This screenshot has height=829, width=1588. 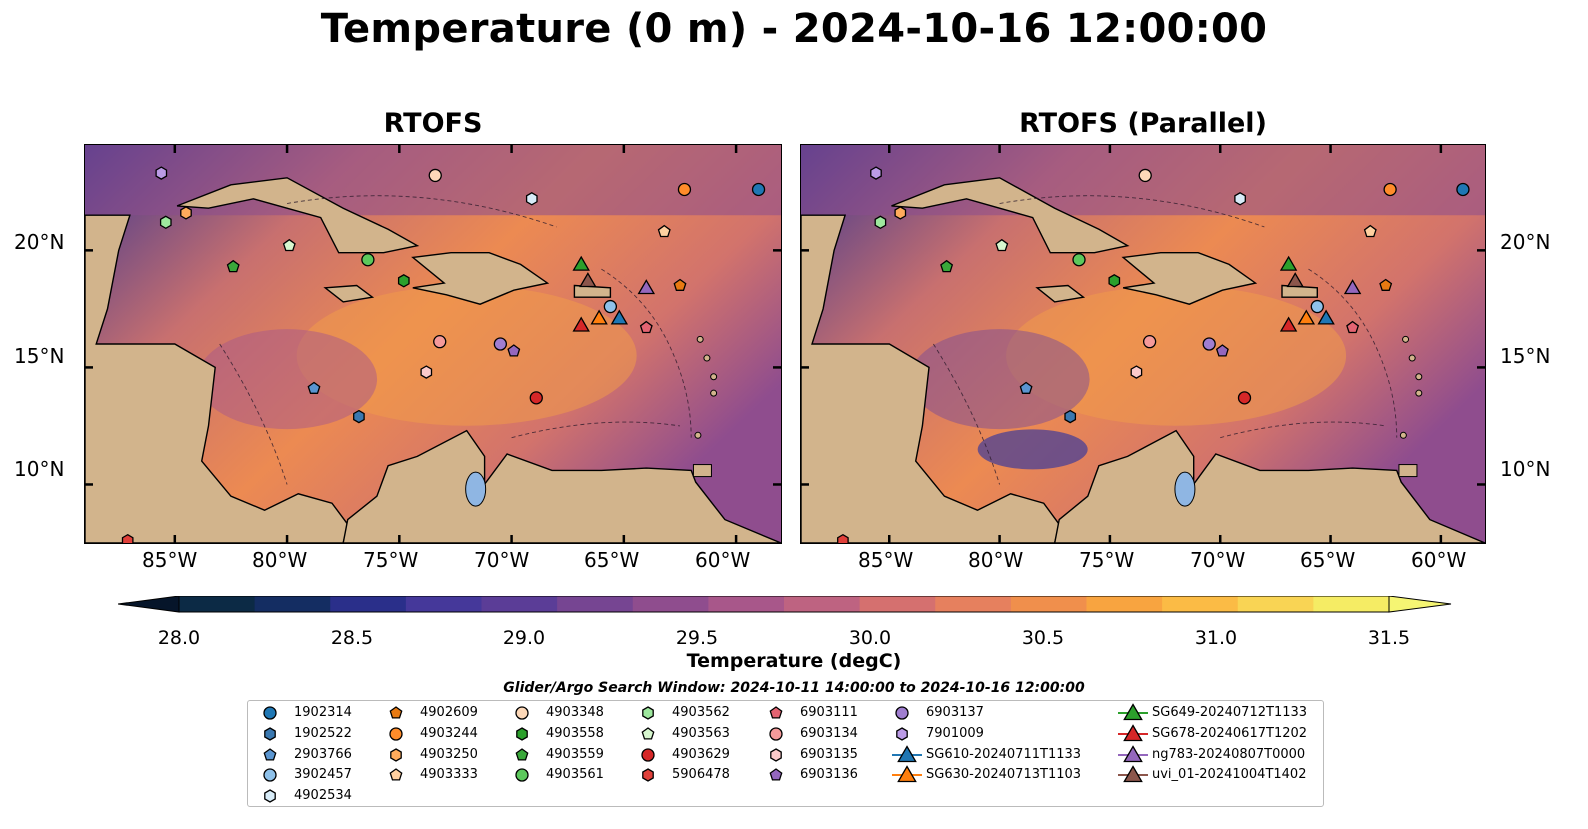 What do you see at coordinates (433, 123) in the screenshot?
I see `panel-title-rtofs: RTOFS` at bounding box center [433, 123].